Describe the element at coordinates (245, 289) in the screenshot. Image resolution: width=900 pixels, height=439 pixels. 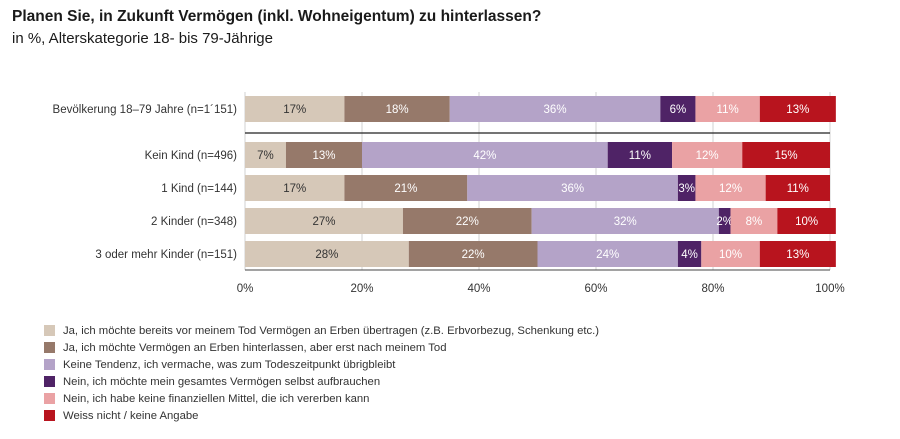
I see `x-tick-label: 0%` at that location.